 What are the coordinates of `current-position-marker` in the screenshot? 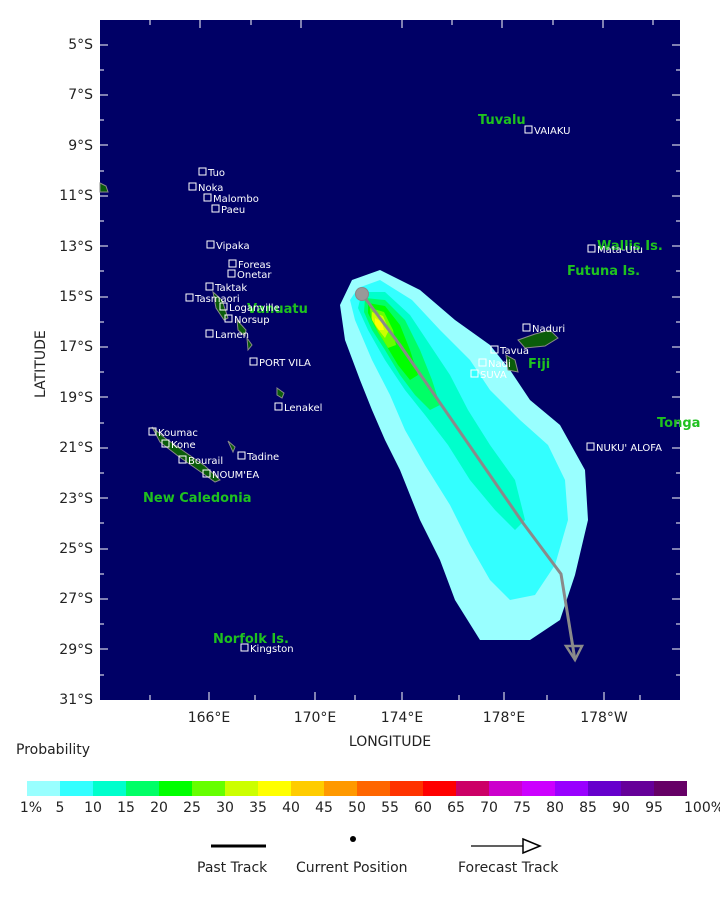 It's located at (362, 294).